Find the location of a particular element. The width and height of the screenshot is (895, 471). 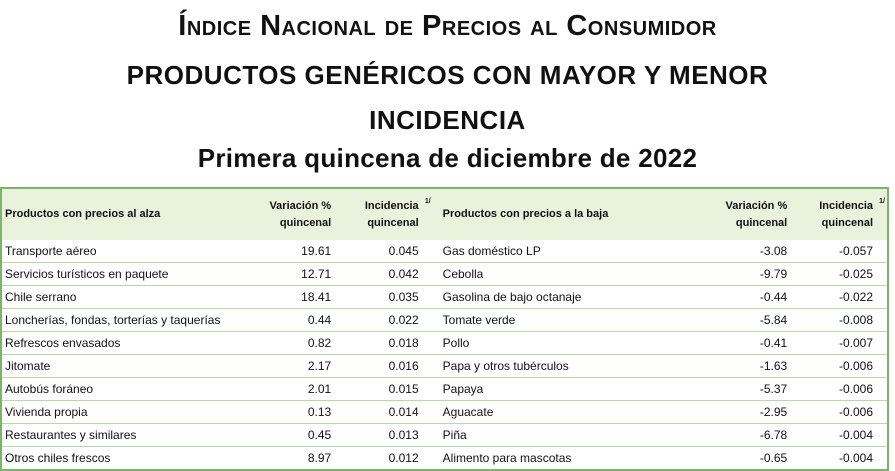

alza-incidence: 0.014 is located at coordinates (383, 412).